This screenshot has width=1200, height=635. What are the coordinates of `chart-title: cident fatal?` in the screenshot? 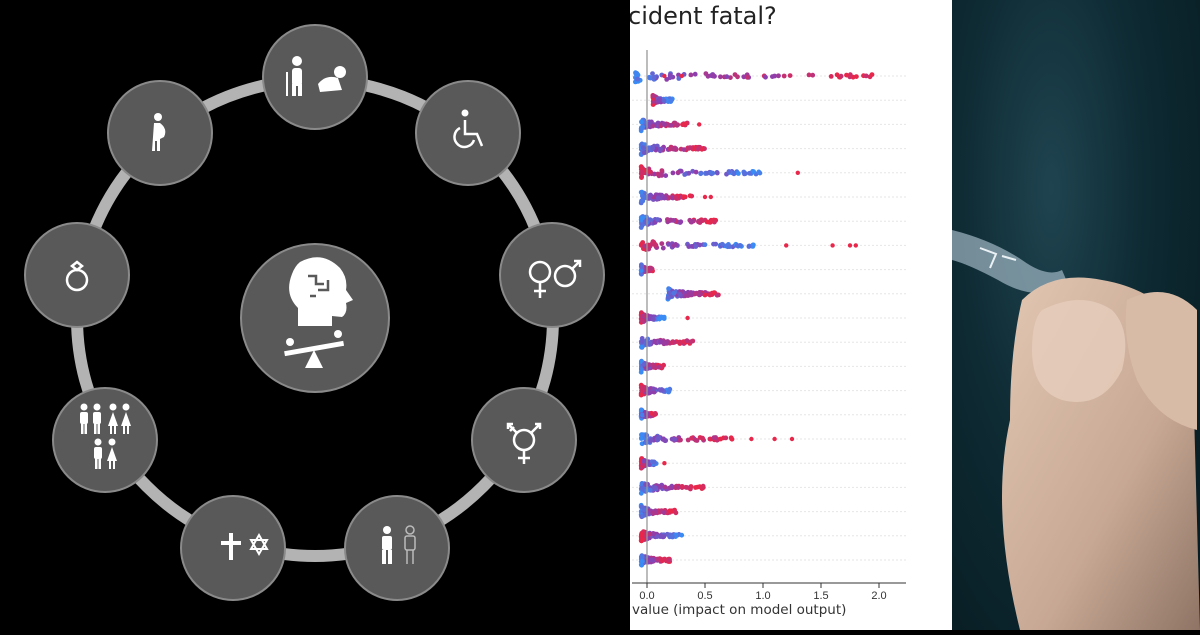 It's located at (703, 16).